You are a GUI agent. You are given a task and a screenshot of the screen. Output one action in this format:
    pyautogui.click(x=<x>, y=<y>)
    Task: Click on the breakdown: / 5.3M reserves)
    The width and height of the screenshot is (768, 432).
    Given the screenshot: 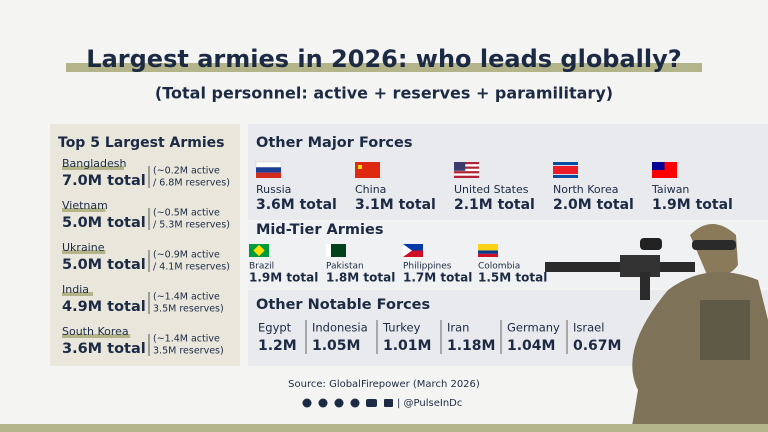 What is the action you would take?
    pyautogui.click(x=191, y=225)
    